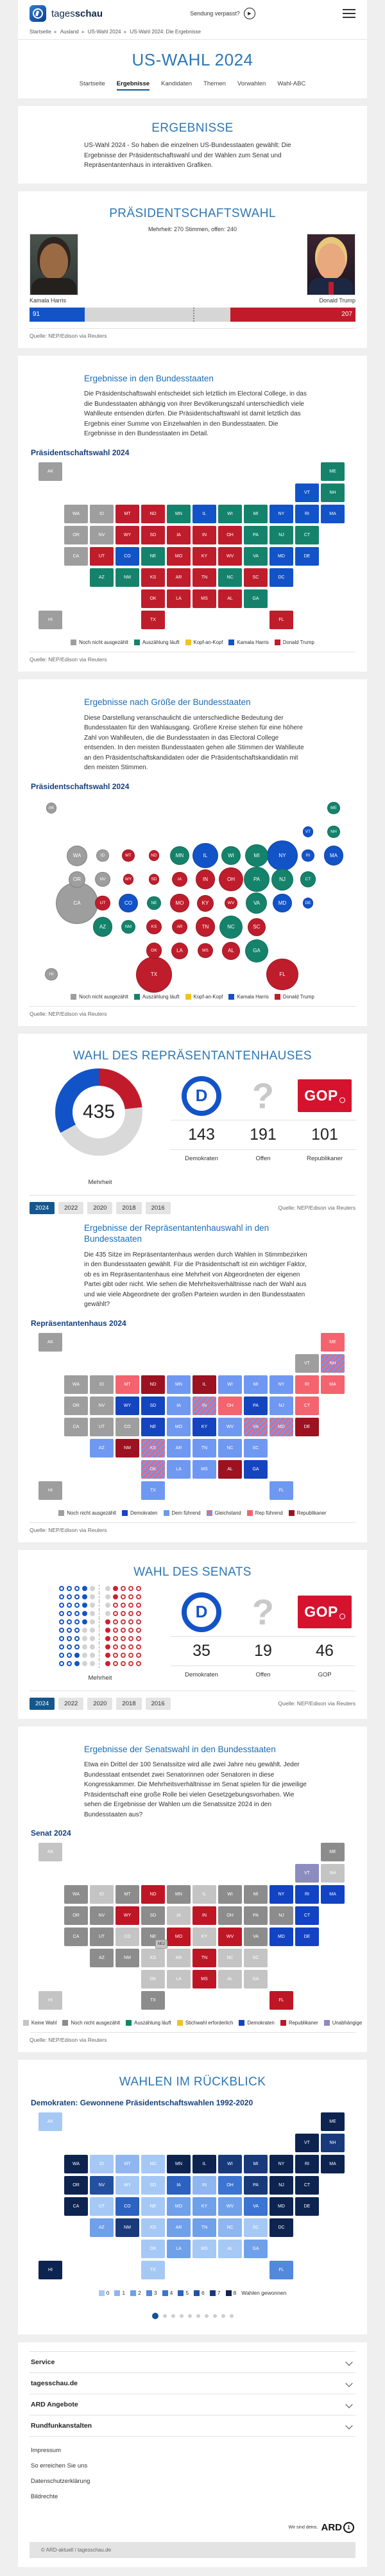  What do you see at coordinates (102, 1426) in the screenshot?
I see `state-tile-UT: UT` at bounding box center [102, 1426].